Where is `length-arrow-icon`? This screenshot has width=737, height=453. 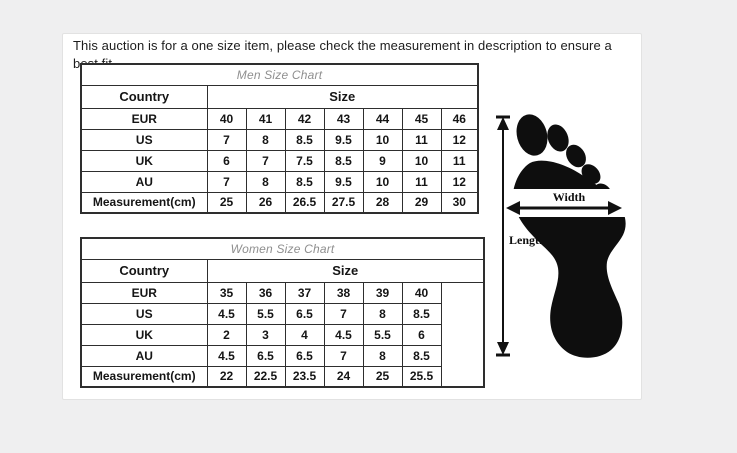 length-arrow-icon is located at coordinates (503, 236).